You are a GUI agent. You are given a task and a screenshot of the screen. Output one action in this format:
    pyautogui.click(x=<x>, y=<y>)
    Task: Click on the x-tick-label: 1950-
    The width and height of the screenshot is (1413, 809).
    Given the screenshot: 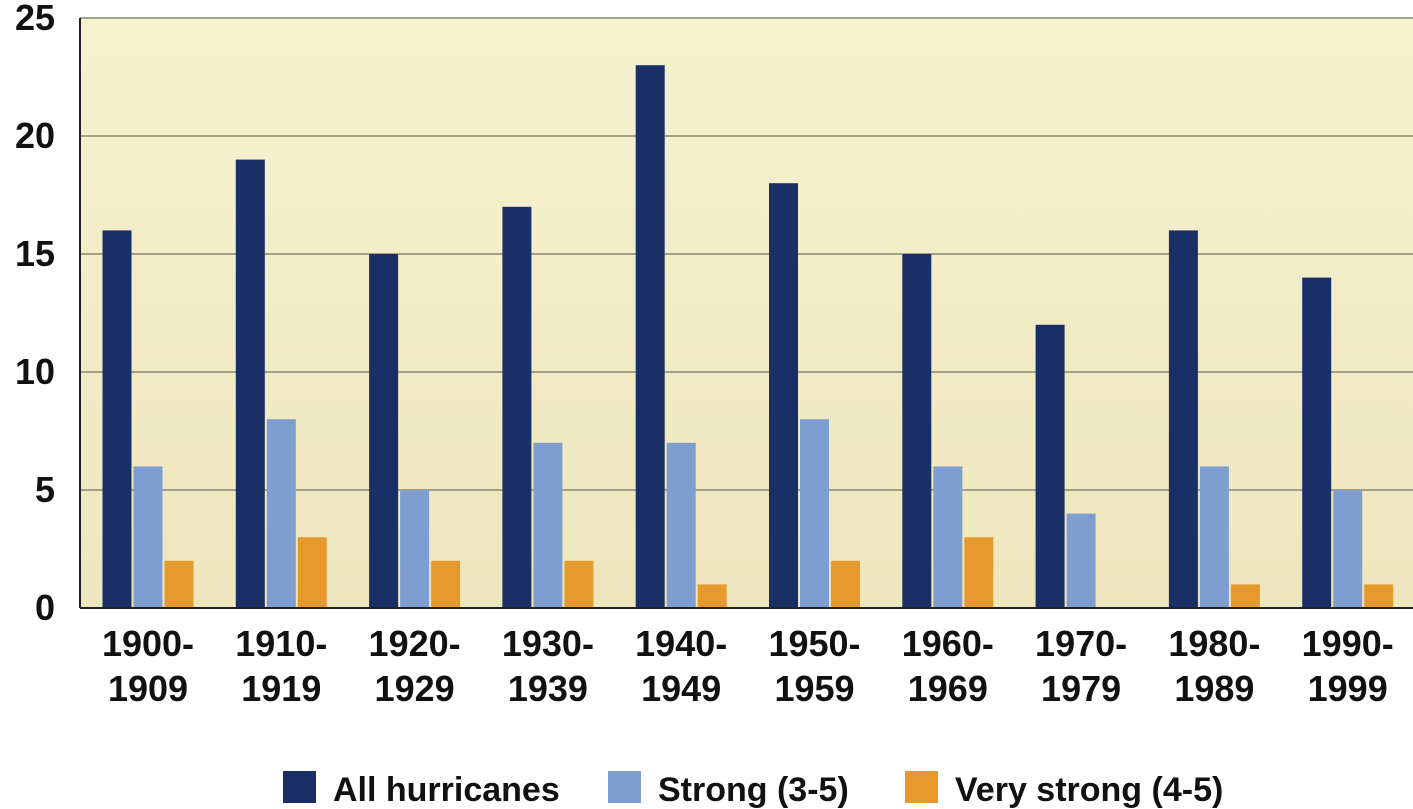 What is the action you would take?
    pyautogui.click(x=814, y=643)
    